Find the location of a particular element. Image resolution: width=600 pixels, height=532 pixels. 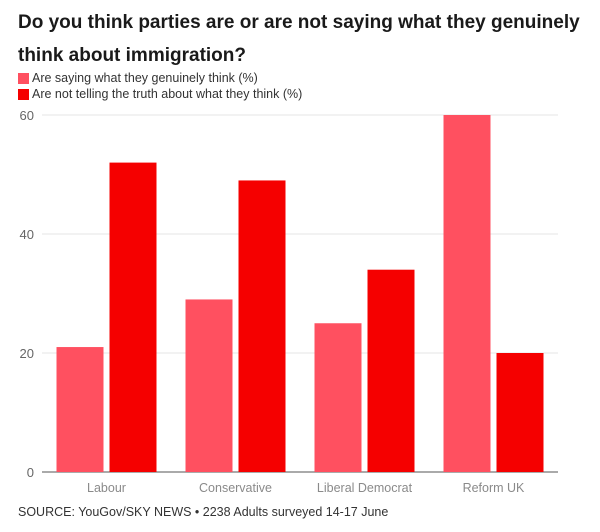

x-tick-label-conservative: Conservative is located at coordinates (235, 488).